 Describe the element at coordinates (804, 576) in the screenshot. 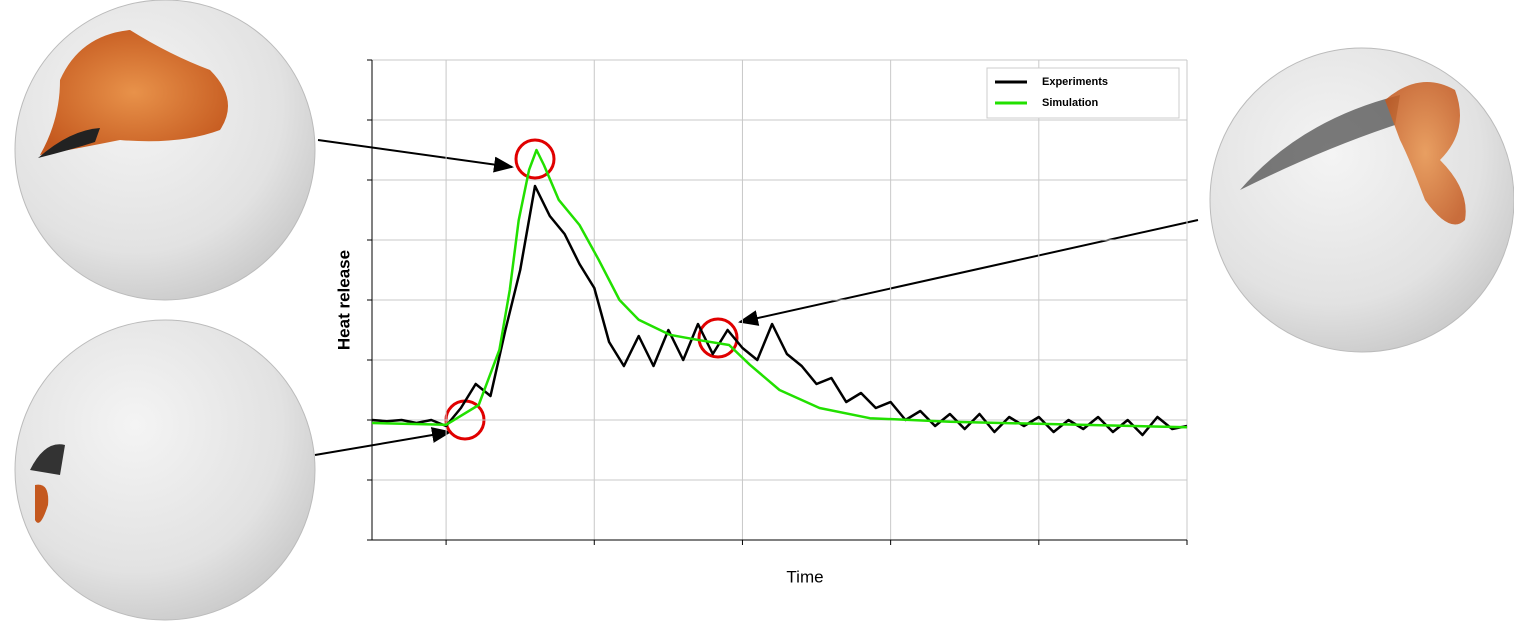

I see `x-axis-label: Time` at that location.